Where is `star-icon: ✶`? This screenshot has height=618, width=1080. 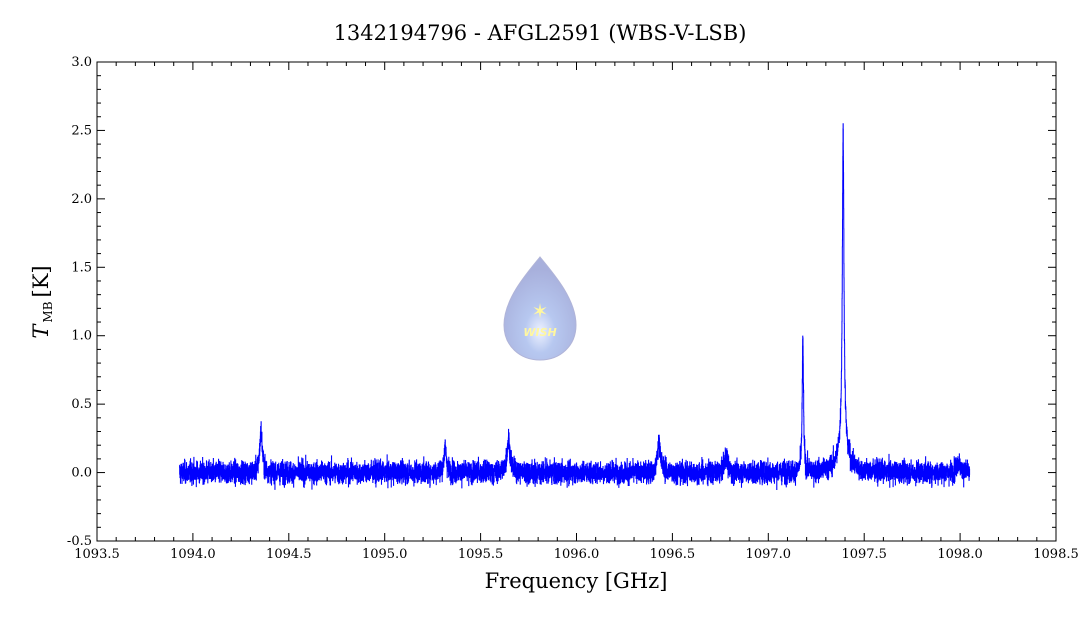
star-icon: ✶ is located at coordinates (540, 311).